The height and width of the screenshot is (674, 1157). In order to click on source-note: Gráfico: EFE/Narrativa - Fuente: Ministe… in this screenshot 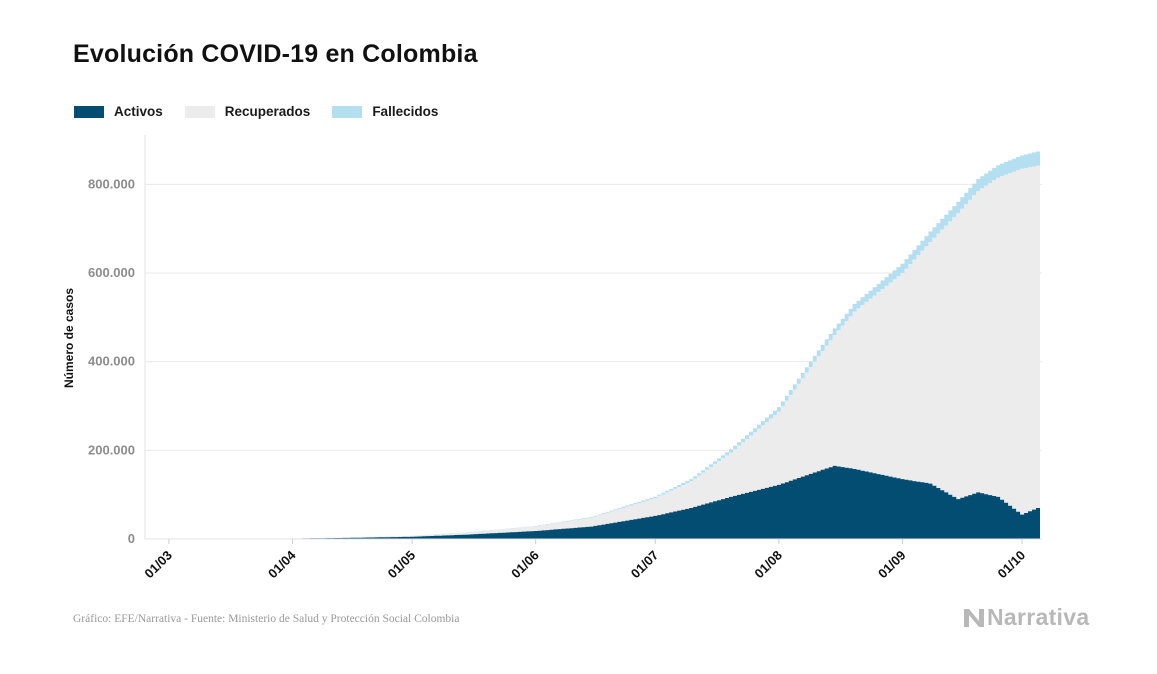, I will do `click(266, 619)`.